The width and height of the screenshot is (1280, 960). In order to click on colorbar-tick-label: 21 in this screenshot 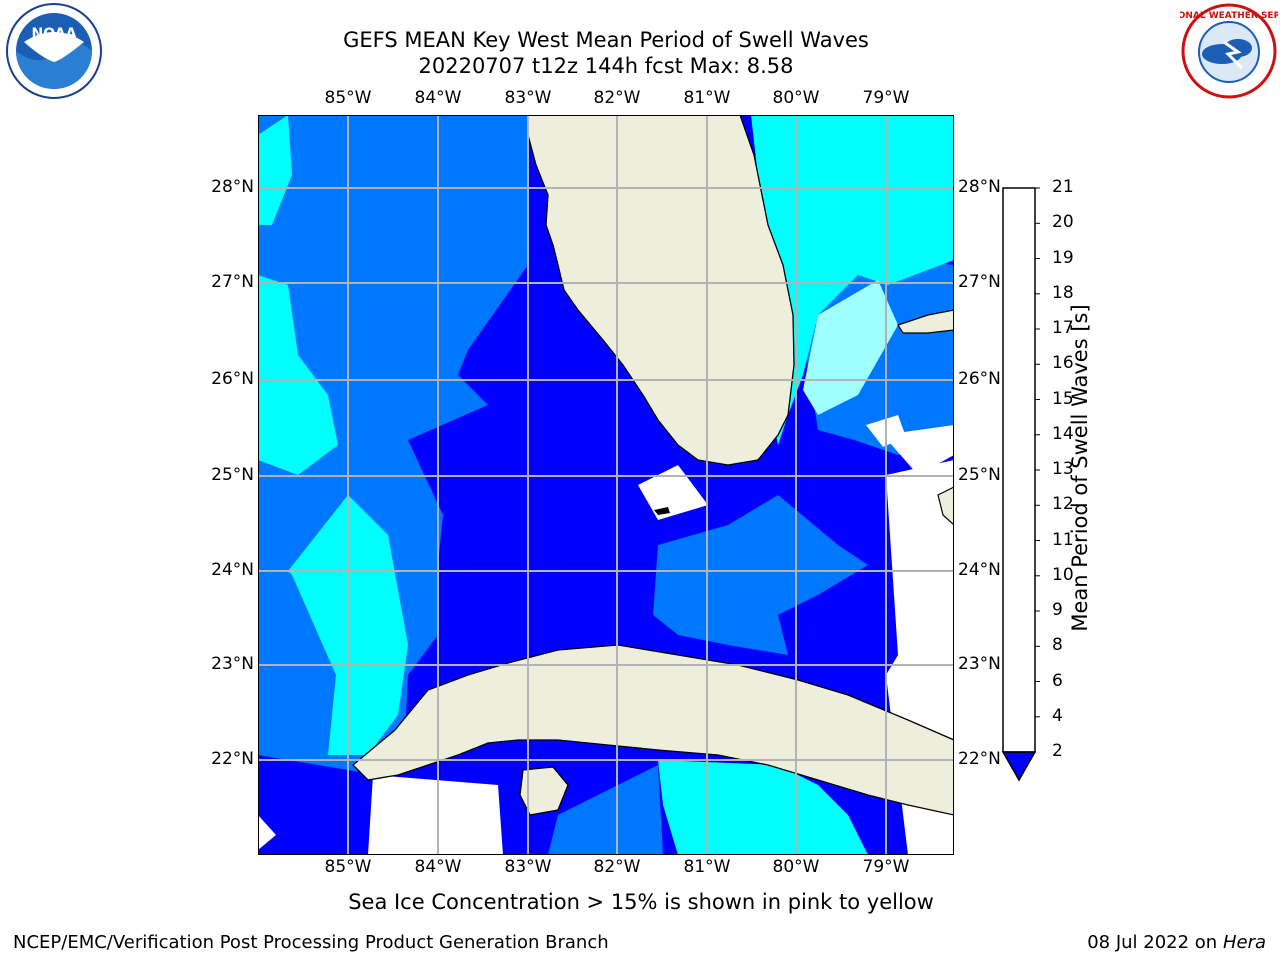, I will do `click(1063, 187)`.